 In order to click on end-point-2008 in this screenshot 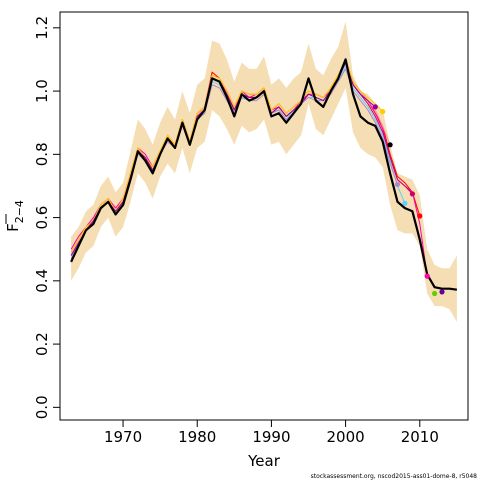, I will do `click(405, 203)`.